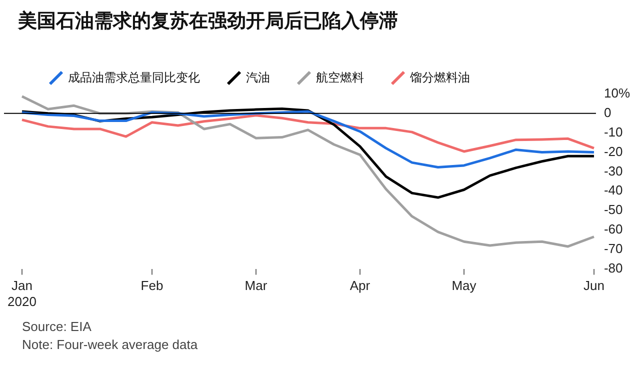 The image size is (640, 374). Describe the element at coordinates (613, 210) in the screenshot. I see `y-tick-label: -50` at that location.